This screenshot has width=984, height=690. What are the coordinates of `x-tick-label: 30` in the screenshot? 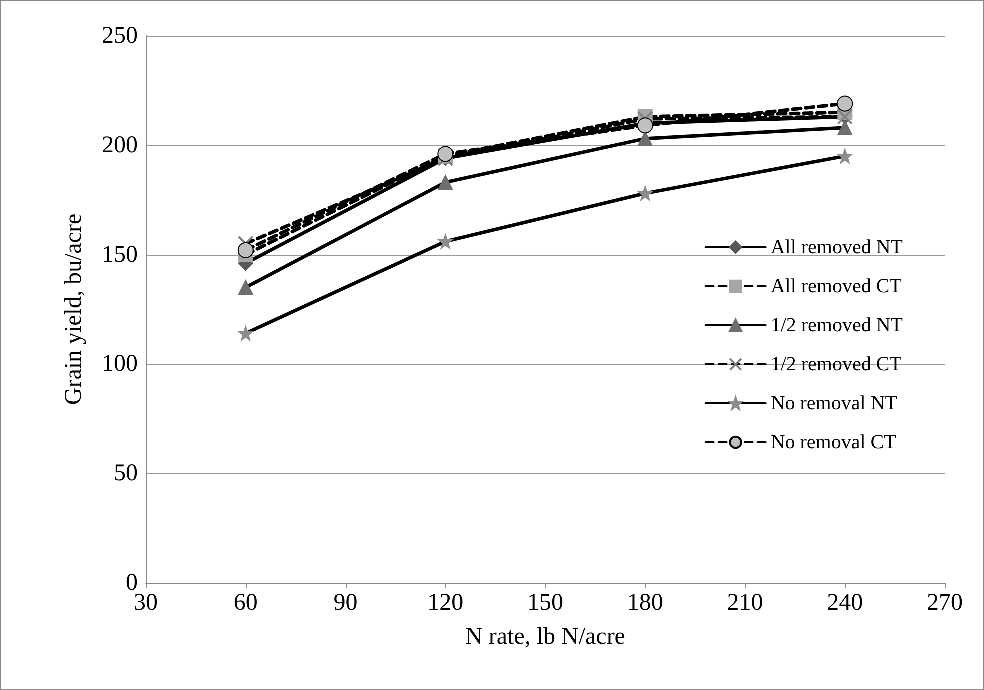 It's located at (146, 603).